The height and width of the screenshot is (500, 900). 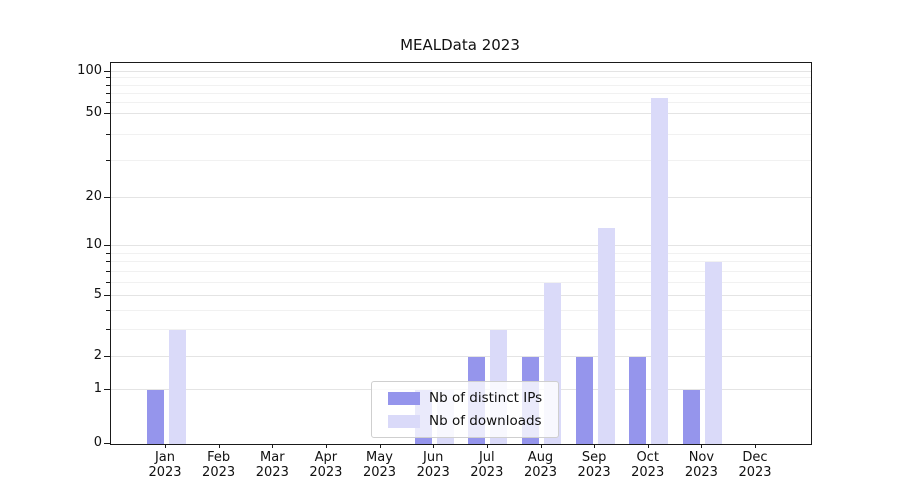 I want to click on x-tick-label: Aug 2023, so click(x=540, y=465).